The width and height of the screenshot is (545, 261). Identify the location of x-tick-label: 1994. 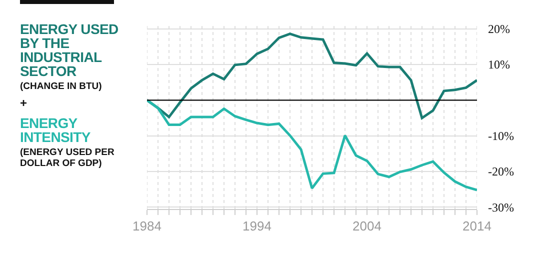
(257, 226).